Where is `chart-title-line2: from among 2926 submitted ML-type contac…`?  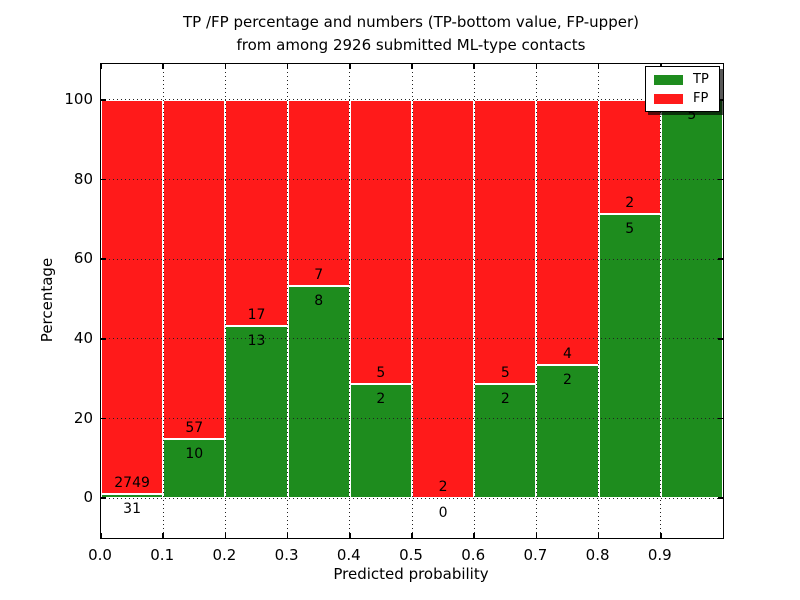
chart-title-line2: from among 2926 submitted ML-type contac… is located at coordinates (411, 45).